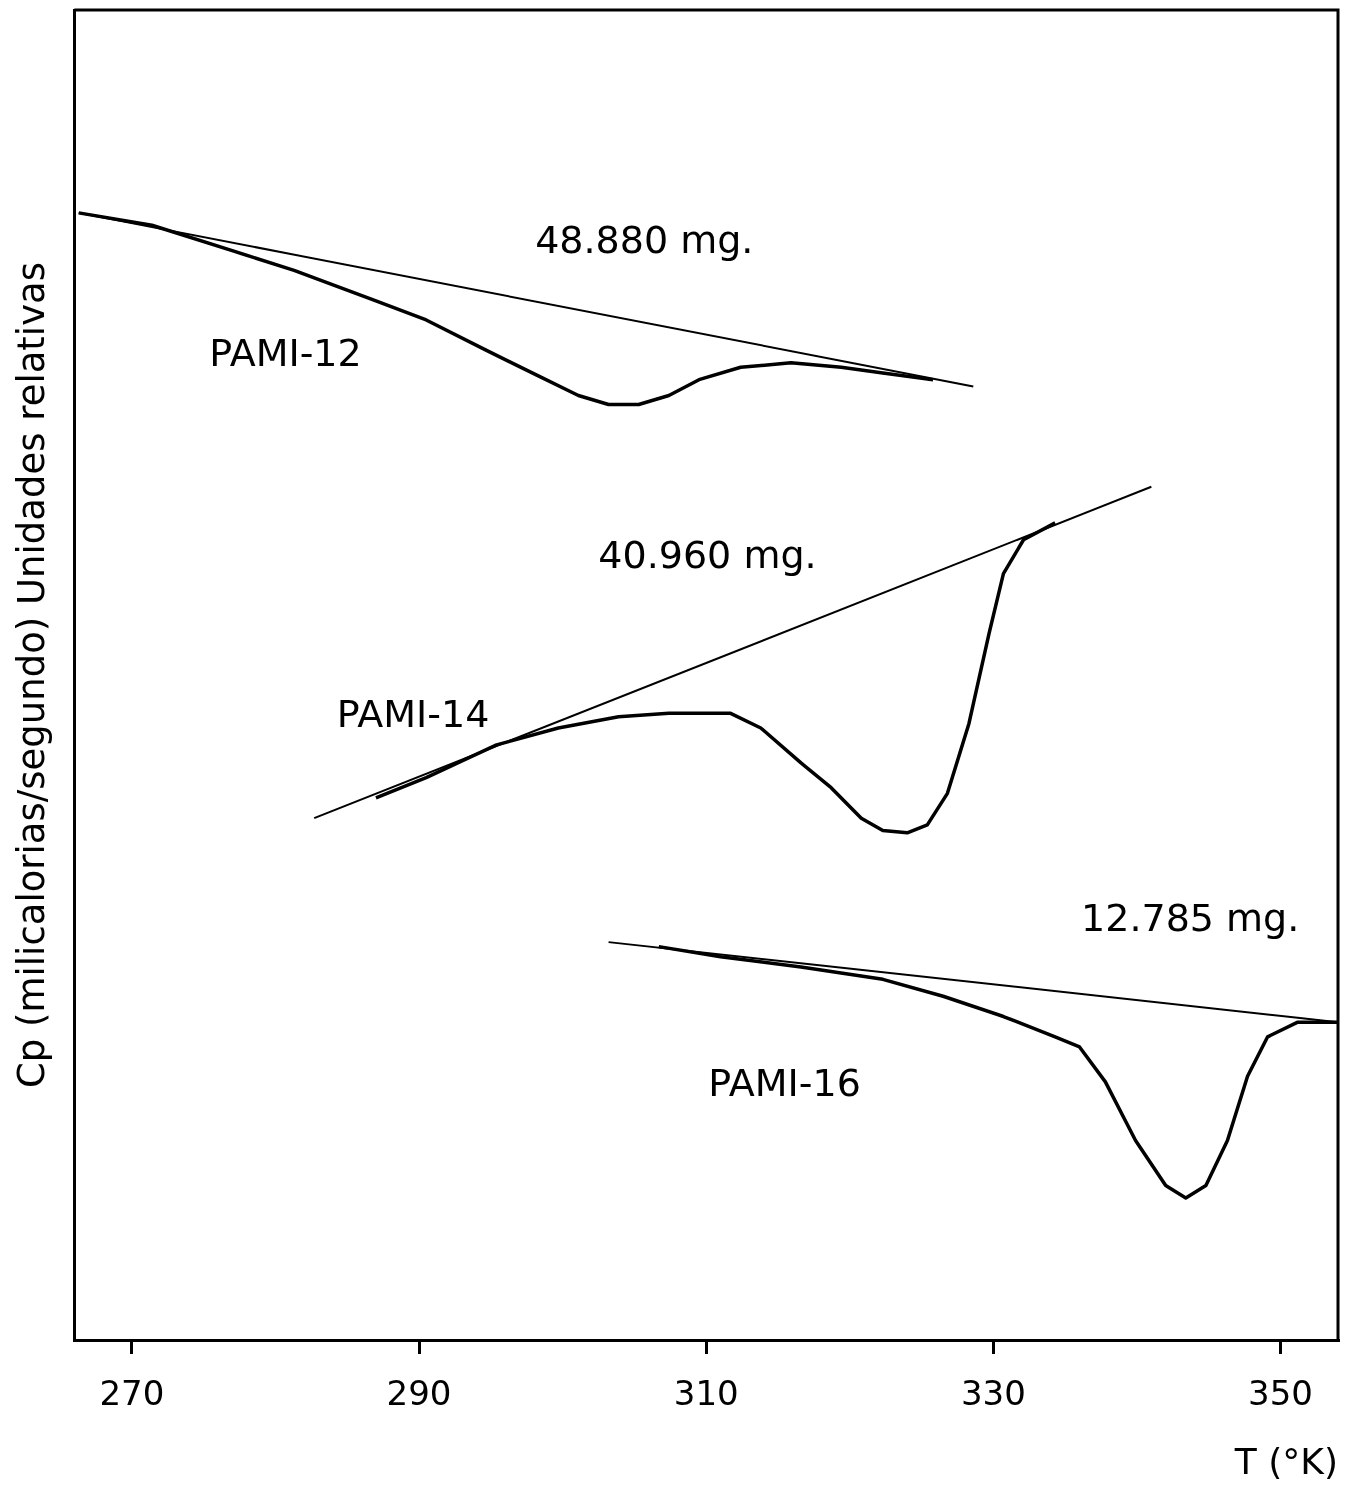 The image size is (1350, 1498). Describe the element at coordinates (707, 554) in the screenshot. I see `annotation: 40.960 mg.` at that location.